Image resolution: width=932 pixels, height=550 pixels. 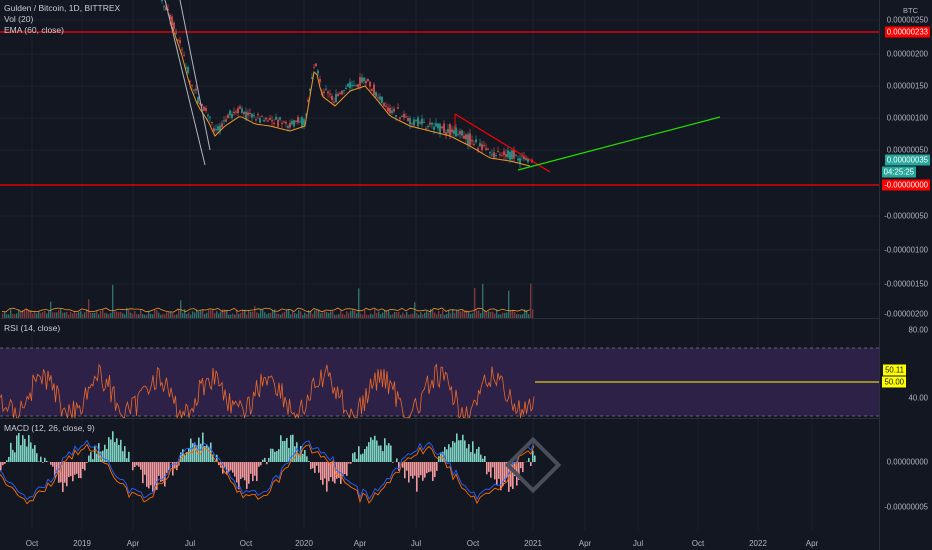 What do you see at coordinates (906, 314) in the screenshot?
I see `price-tick: -0.00000200` at bounding box center [906, 314].